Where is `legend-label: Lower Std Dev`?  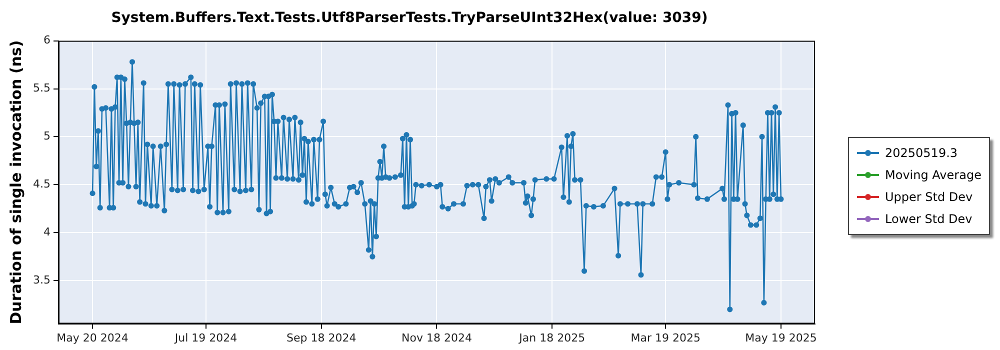
legend-label: Lower Std Dev is located at coordinates (928, 219).